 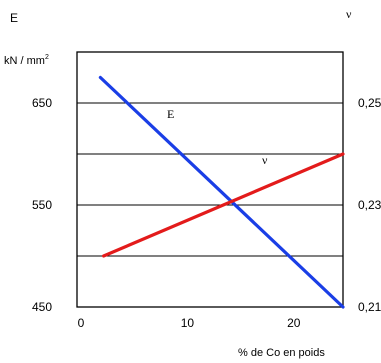 I want to click on series-label-nu: ν, so click(x=265, y=160).